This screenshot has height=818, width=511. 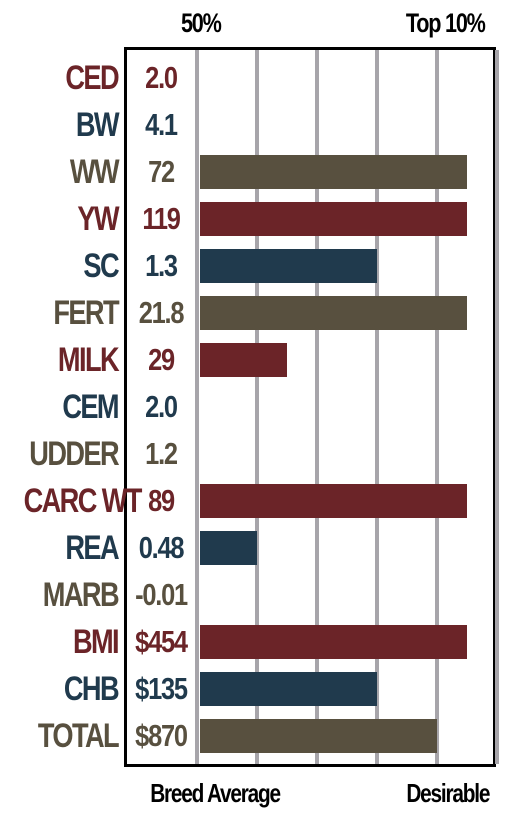 I want to click on trait-label: WW, so click(x=94, y=172).